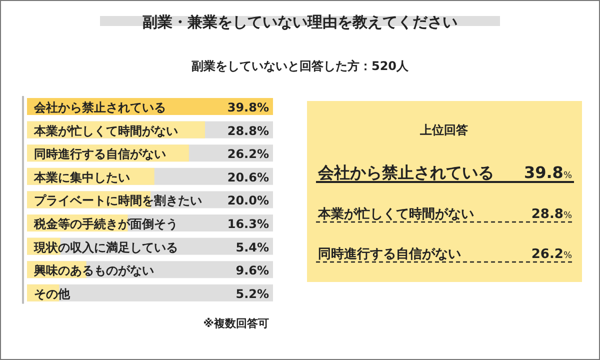 Image resolution: width=600 pixels, height=360 pixels. Describe the element at coordinates (300, 66) in the screenshot. I see `text: 副業をしていないと回答した方：520人` at that location.